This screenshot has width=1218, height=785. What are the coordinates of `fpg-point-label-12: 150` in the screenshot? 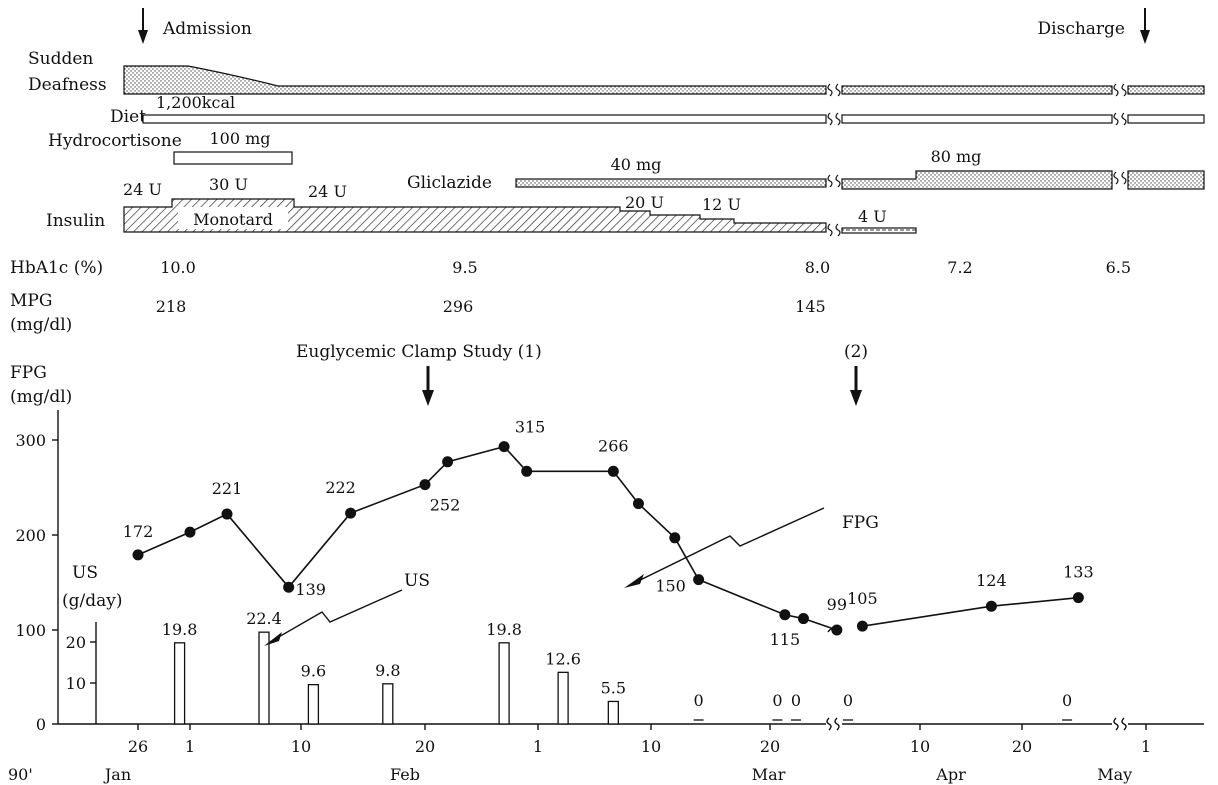 It's located at (670, 586).